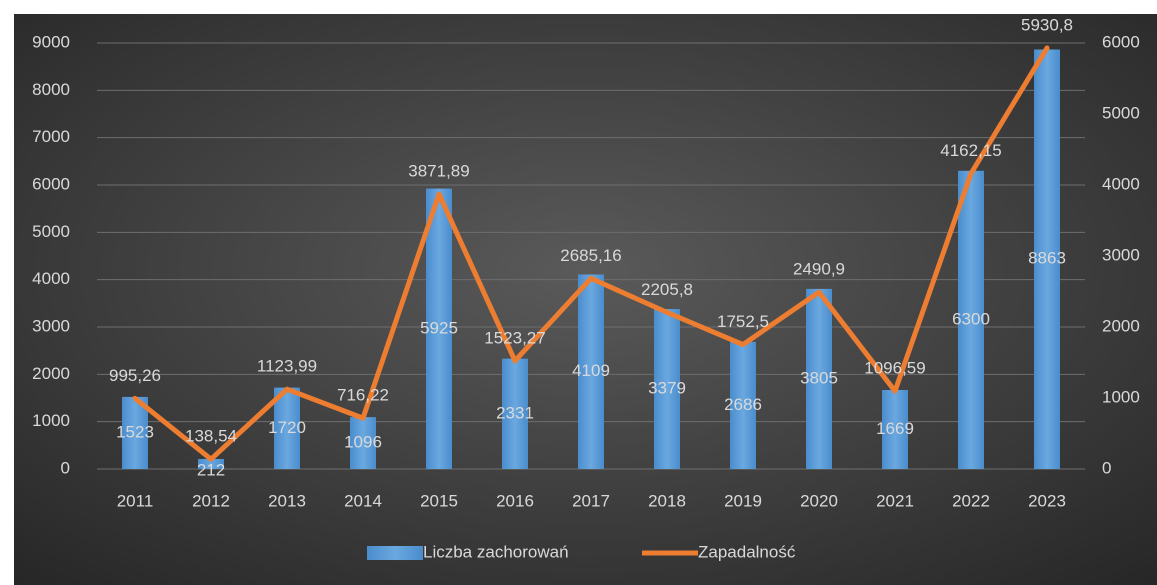 The image size is (1157, 585). Describe the element at coordinates (135, 500) in the screenshot. I see `x-tick-label: 2011` at that location.